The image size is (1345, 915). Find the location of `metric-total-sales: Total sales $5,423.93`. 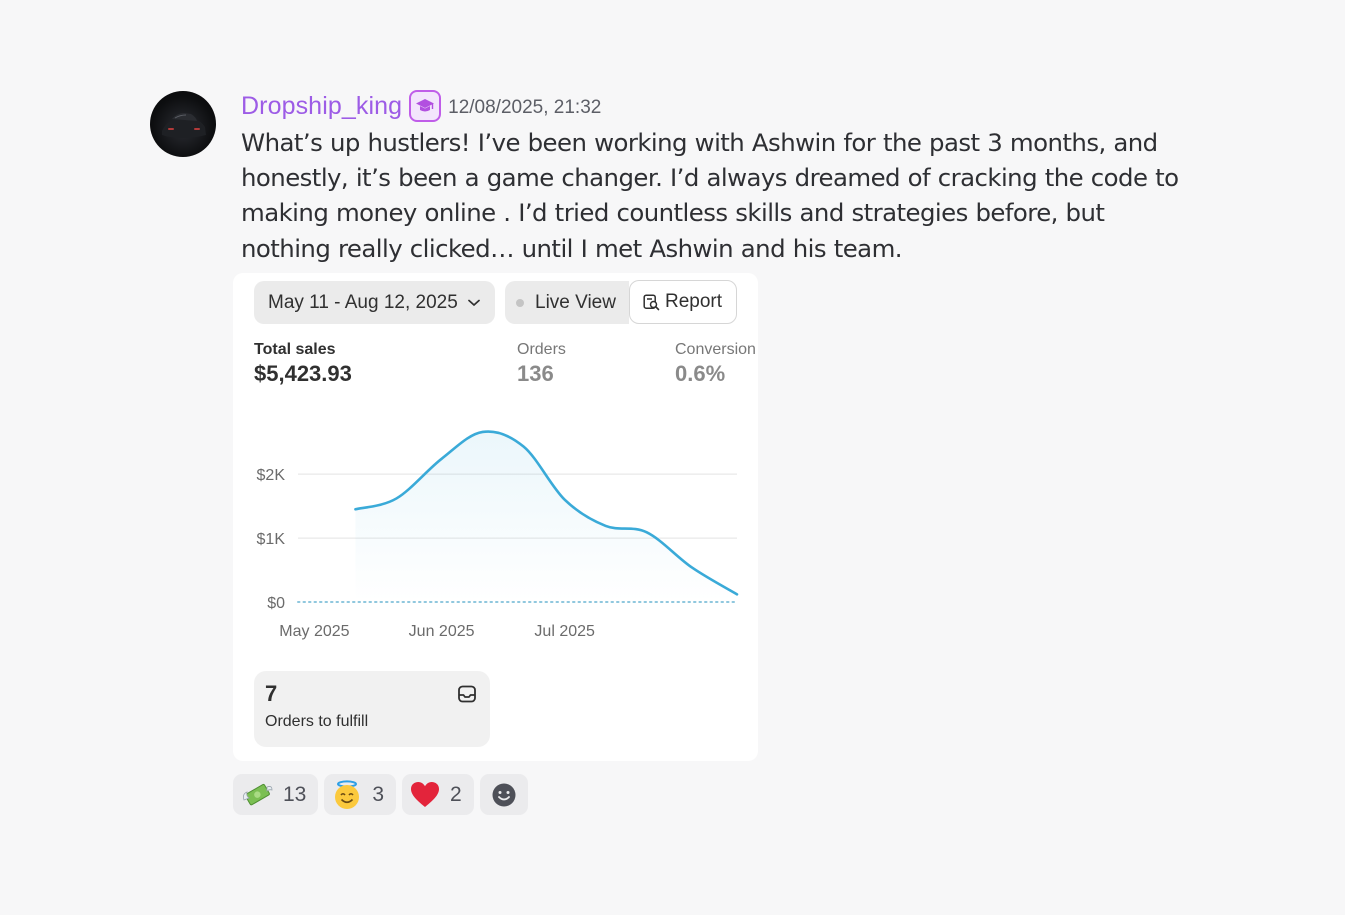

metric-total-sales: Total sales $5,423.93 is located at coordinates (303, 364).